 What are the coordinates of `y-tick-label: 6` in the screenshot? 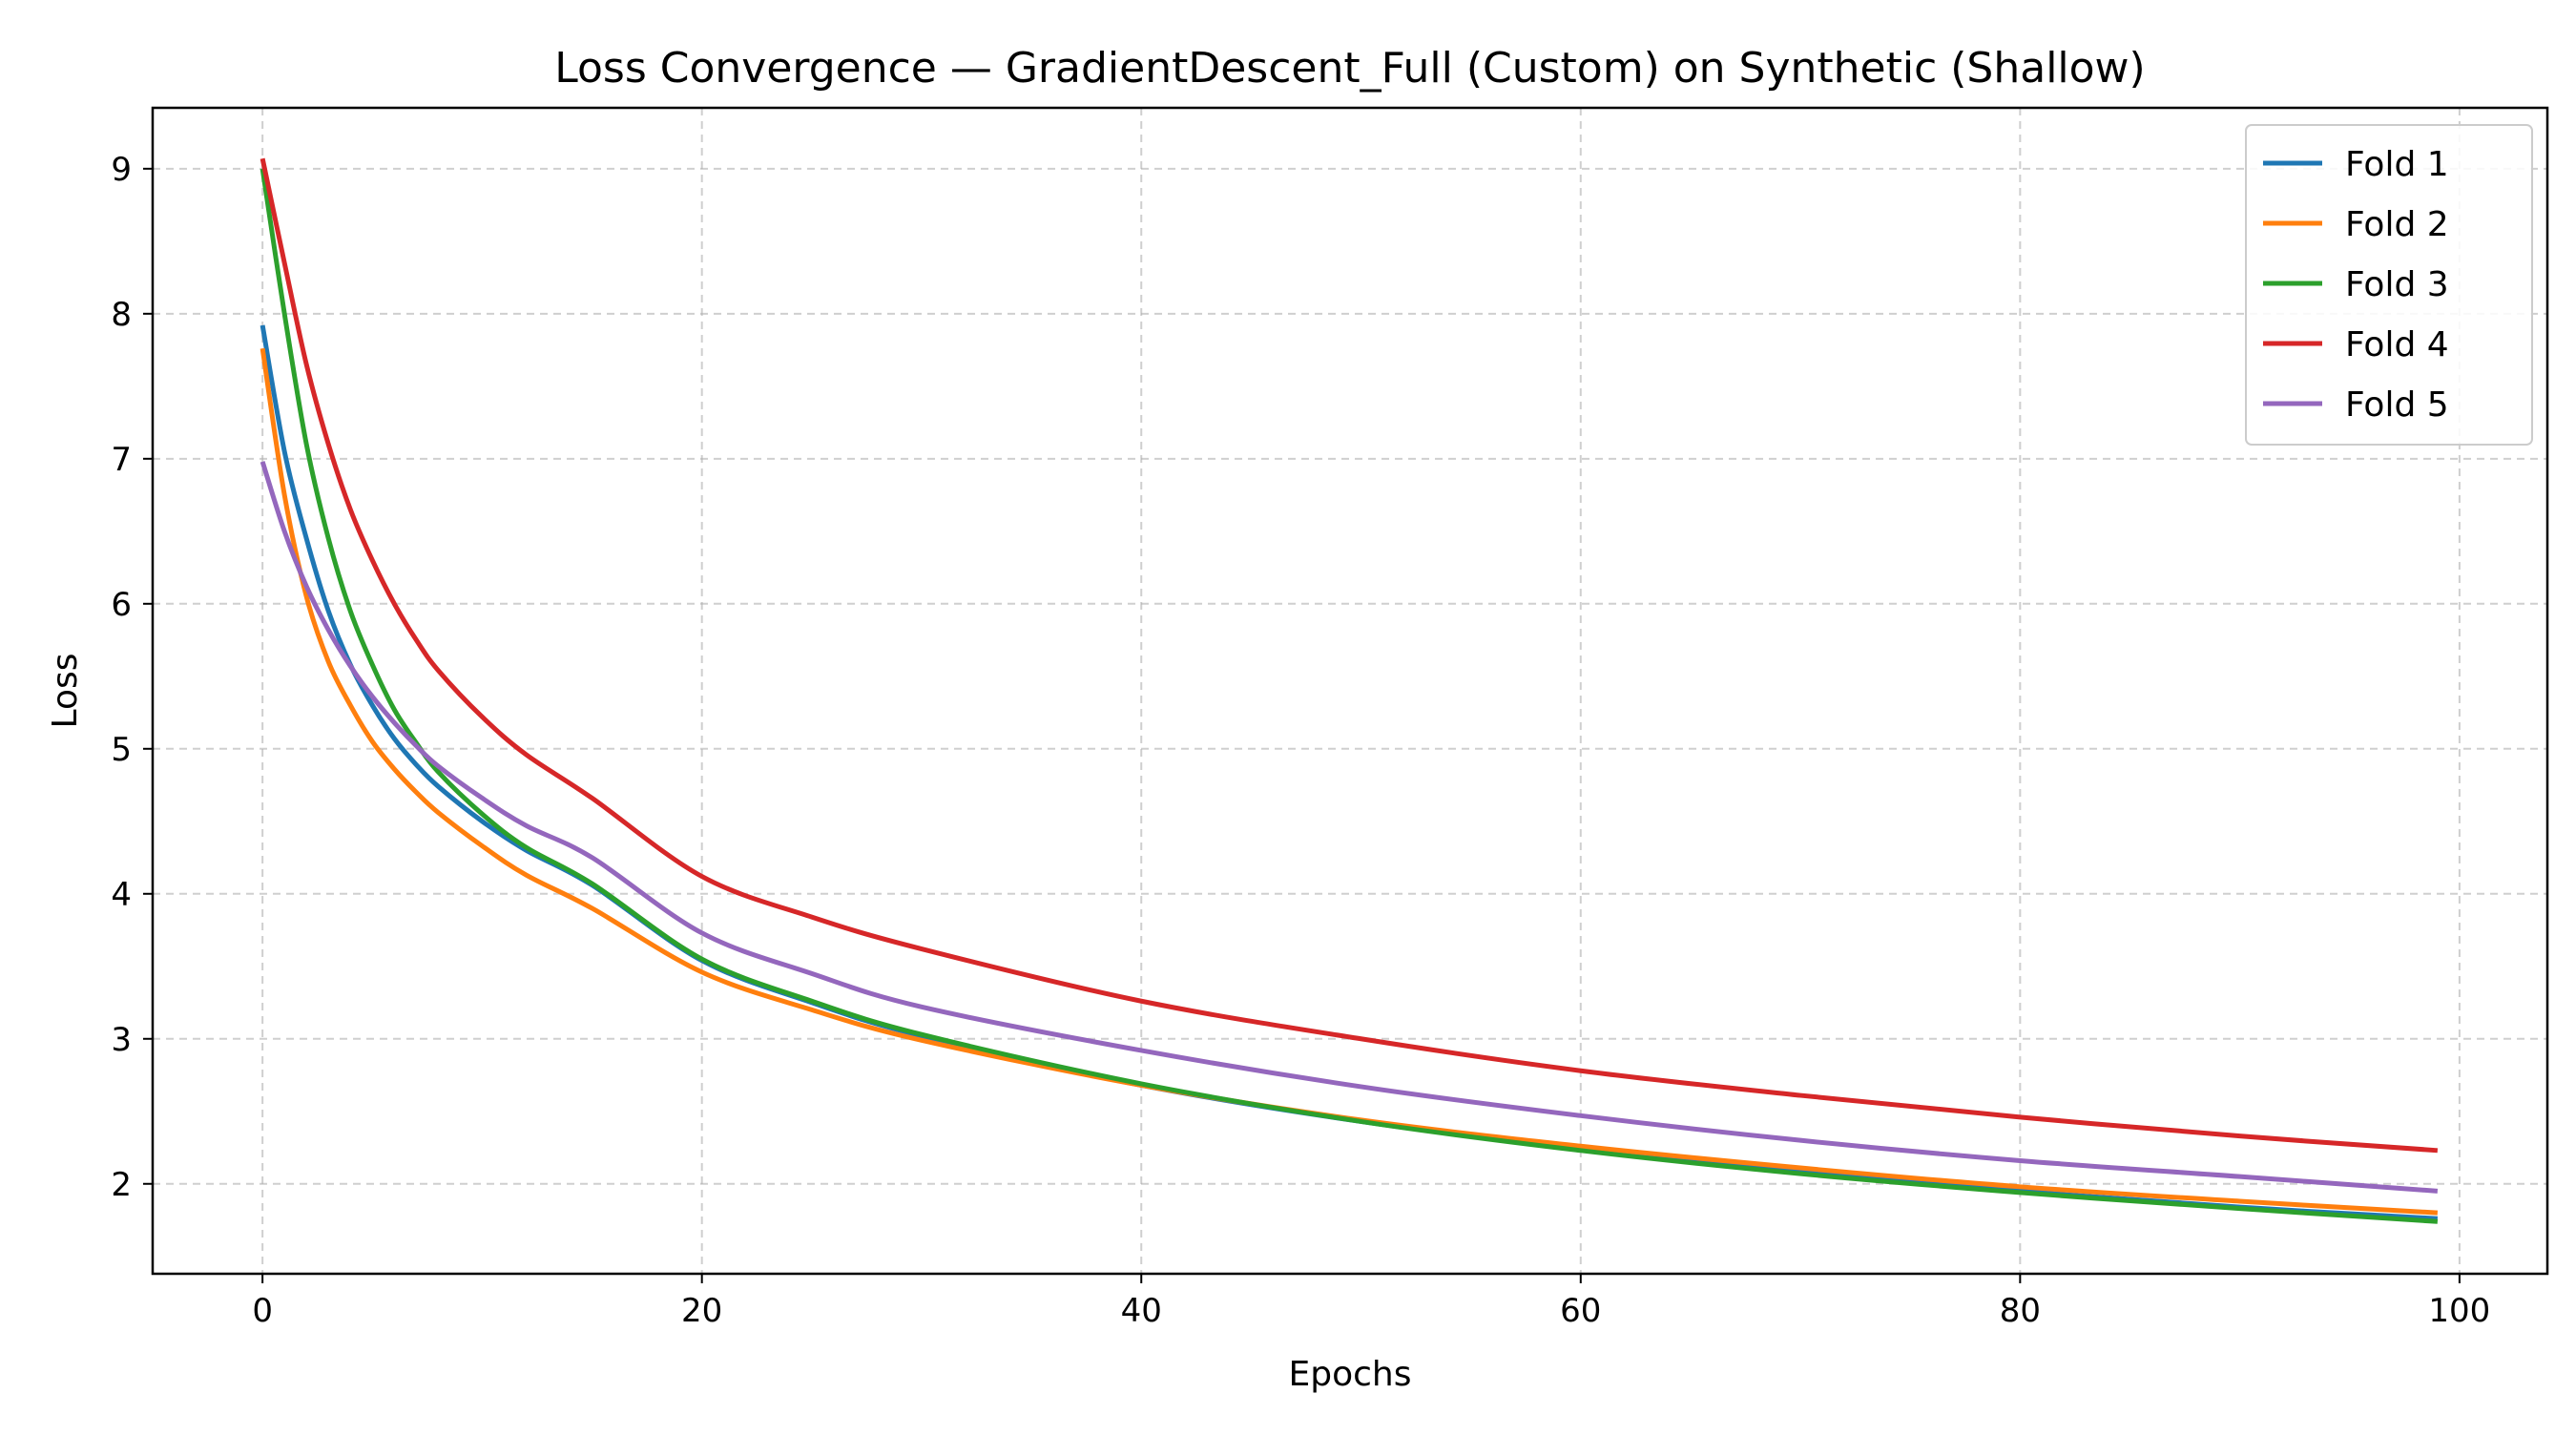 It's located at (121, 605).